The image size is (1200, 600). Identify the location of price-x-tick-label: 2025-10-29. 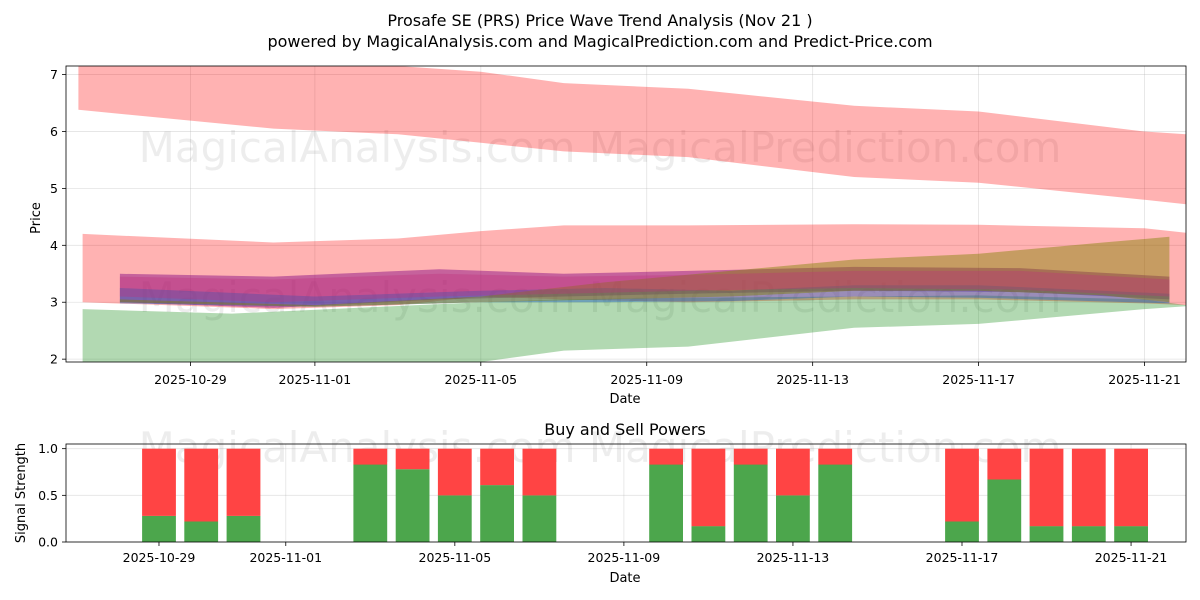
(190, 379).